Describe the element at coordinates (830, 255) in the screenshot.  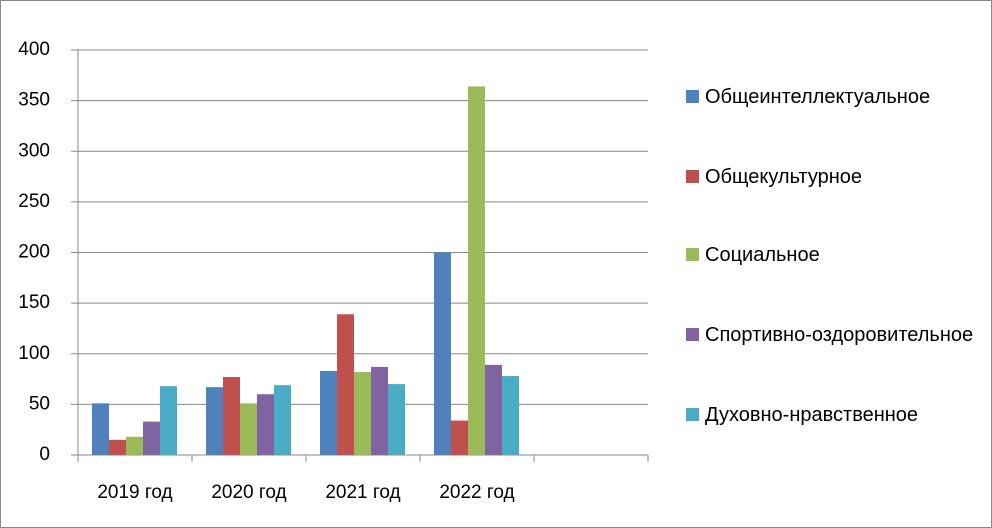
I see `legend-item: Социальное` at that location.